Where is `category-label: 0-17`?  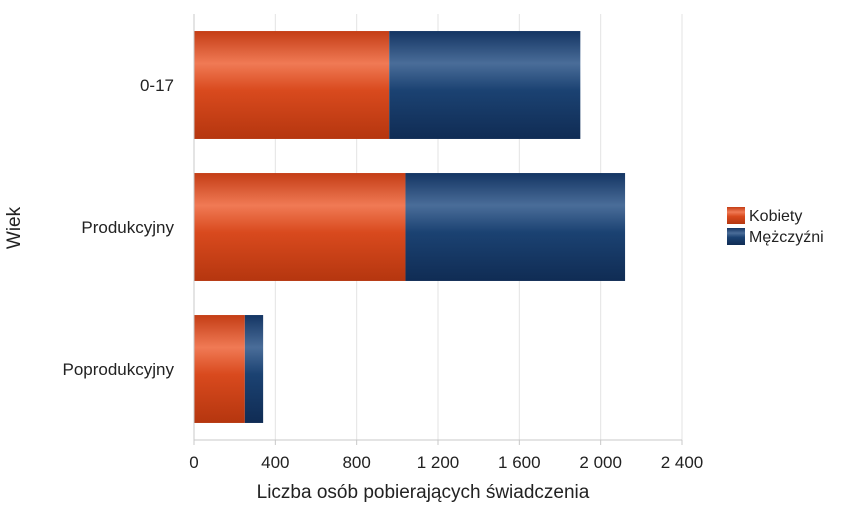
category-label: 0-17 is located at coordinates (157, 85).